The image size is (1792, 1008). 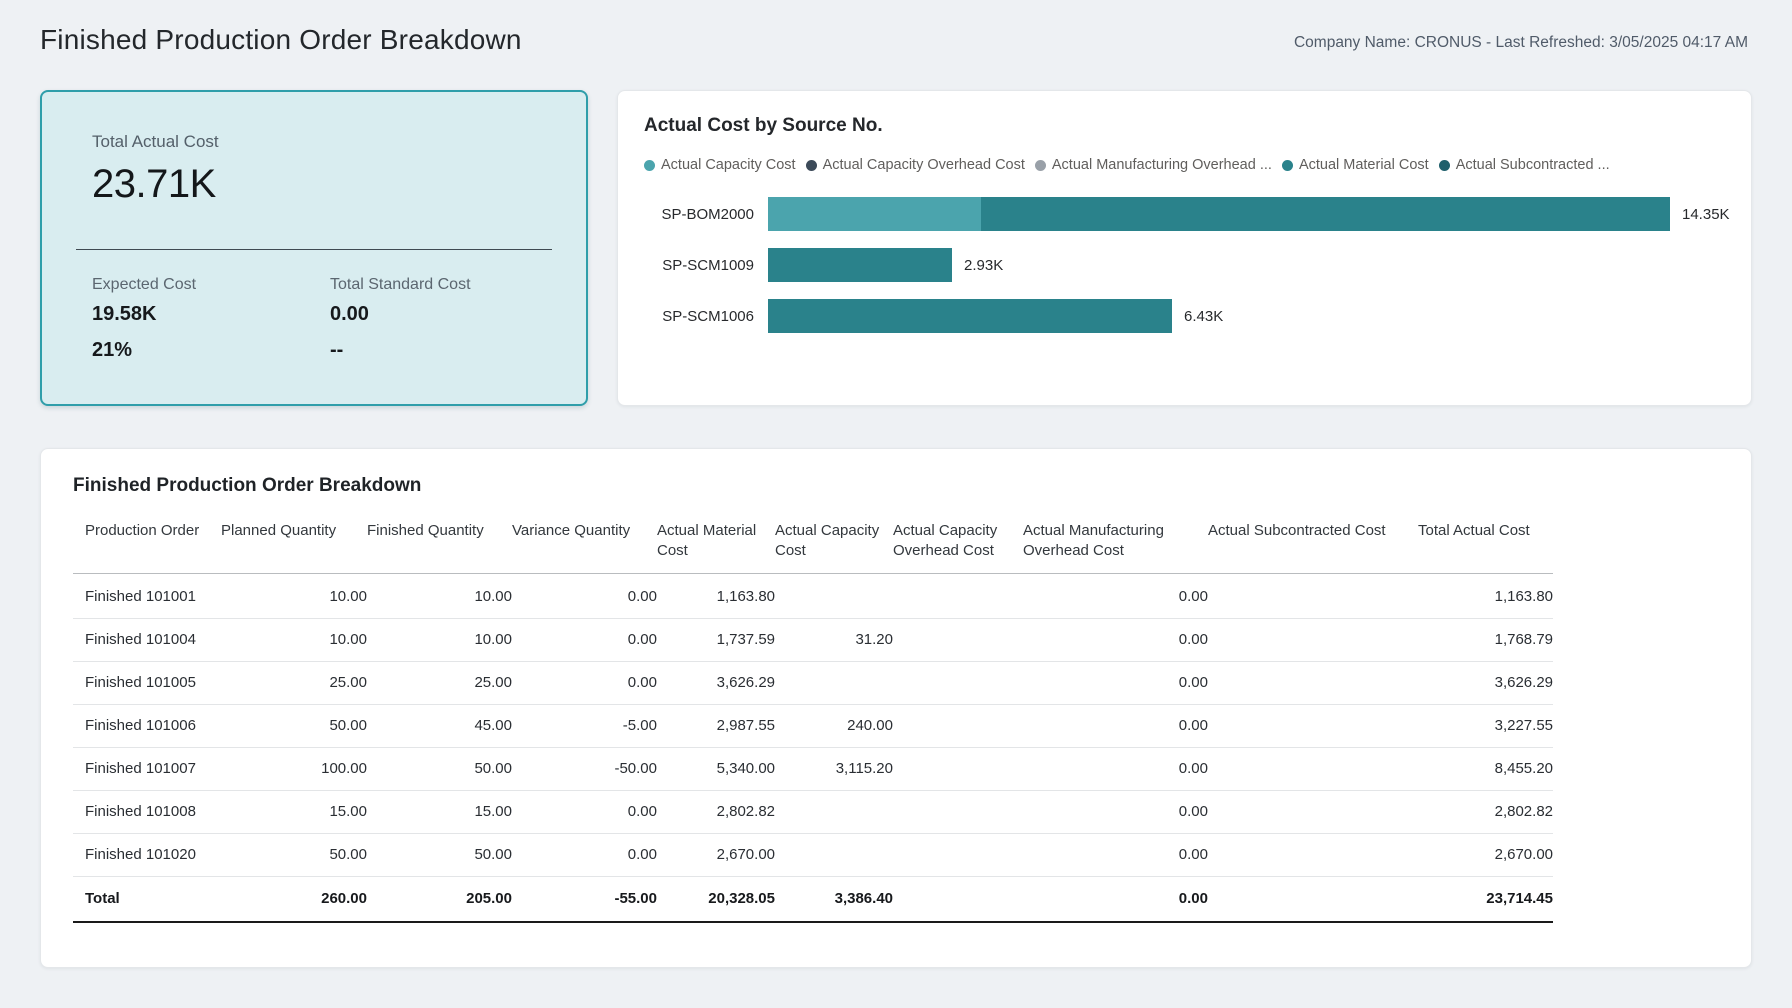 I want to click on value-cell: 8,455.20, so click(x=1523, y=768).